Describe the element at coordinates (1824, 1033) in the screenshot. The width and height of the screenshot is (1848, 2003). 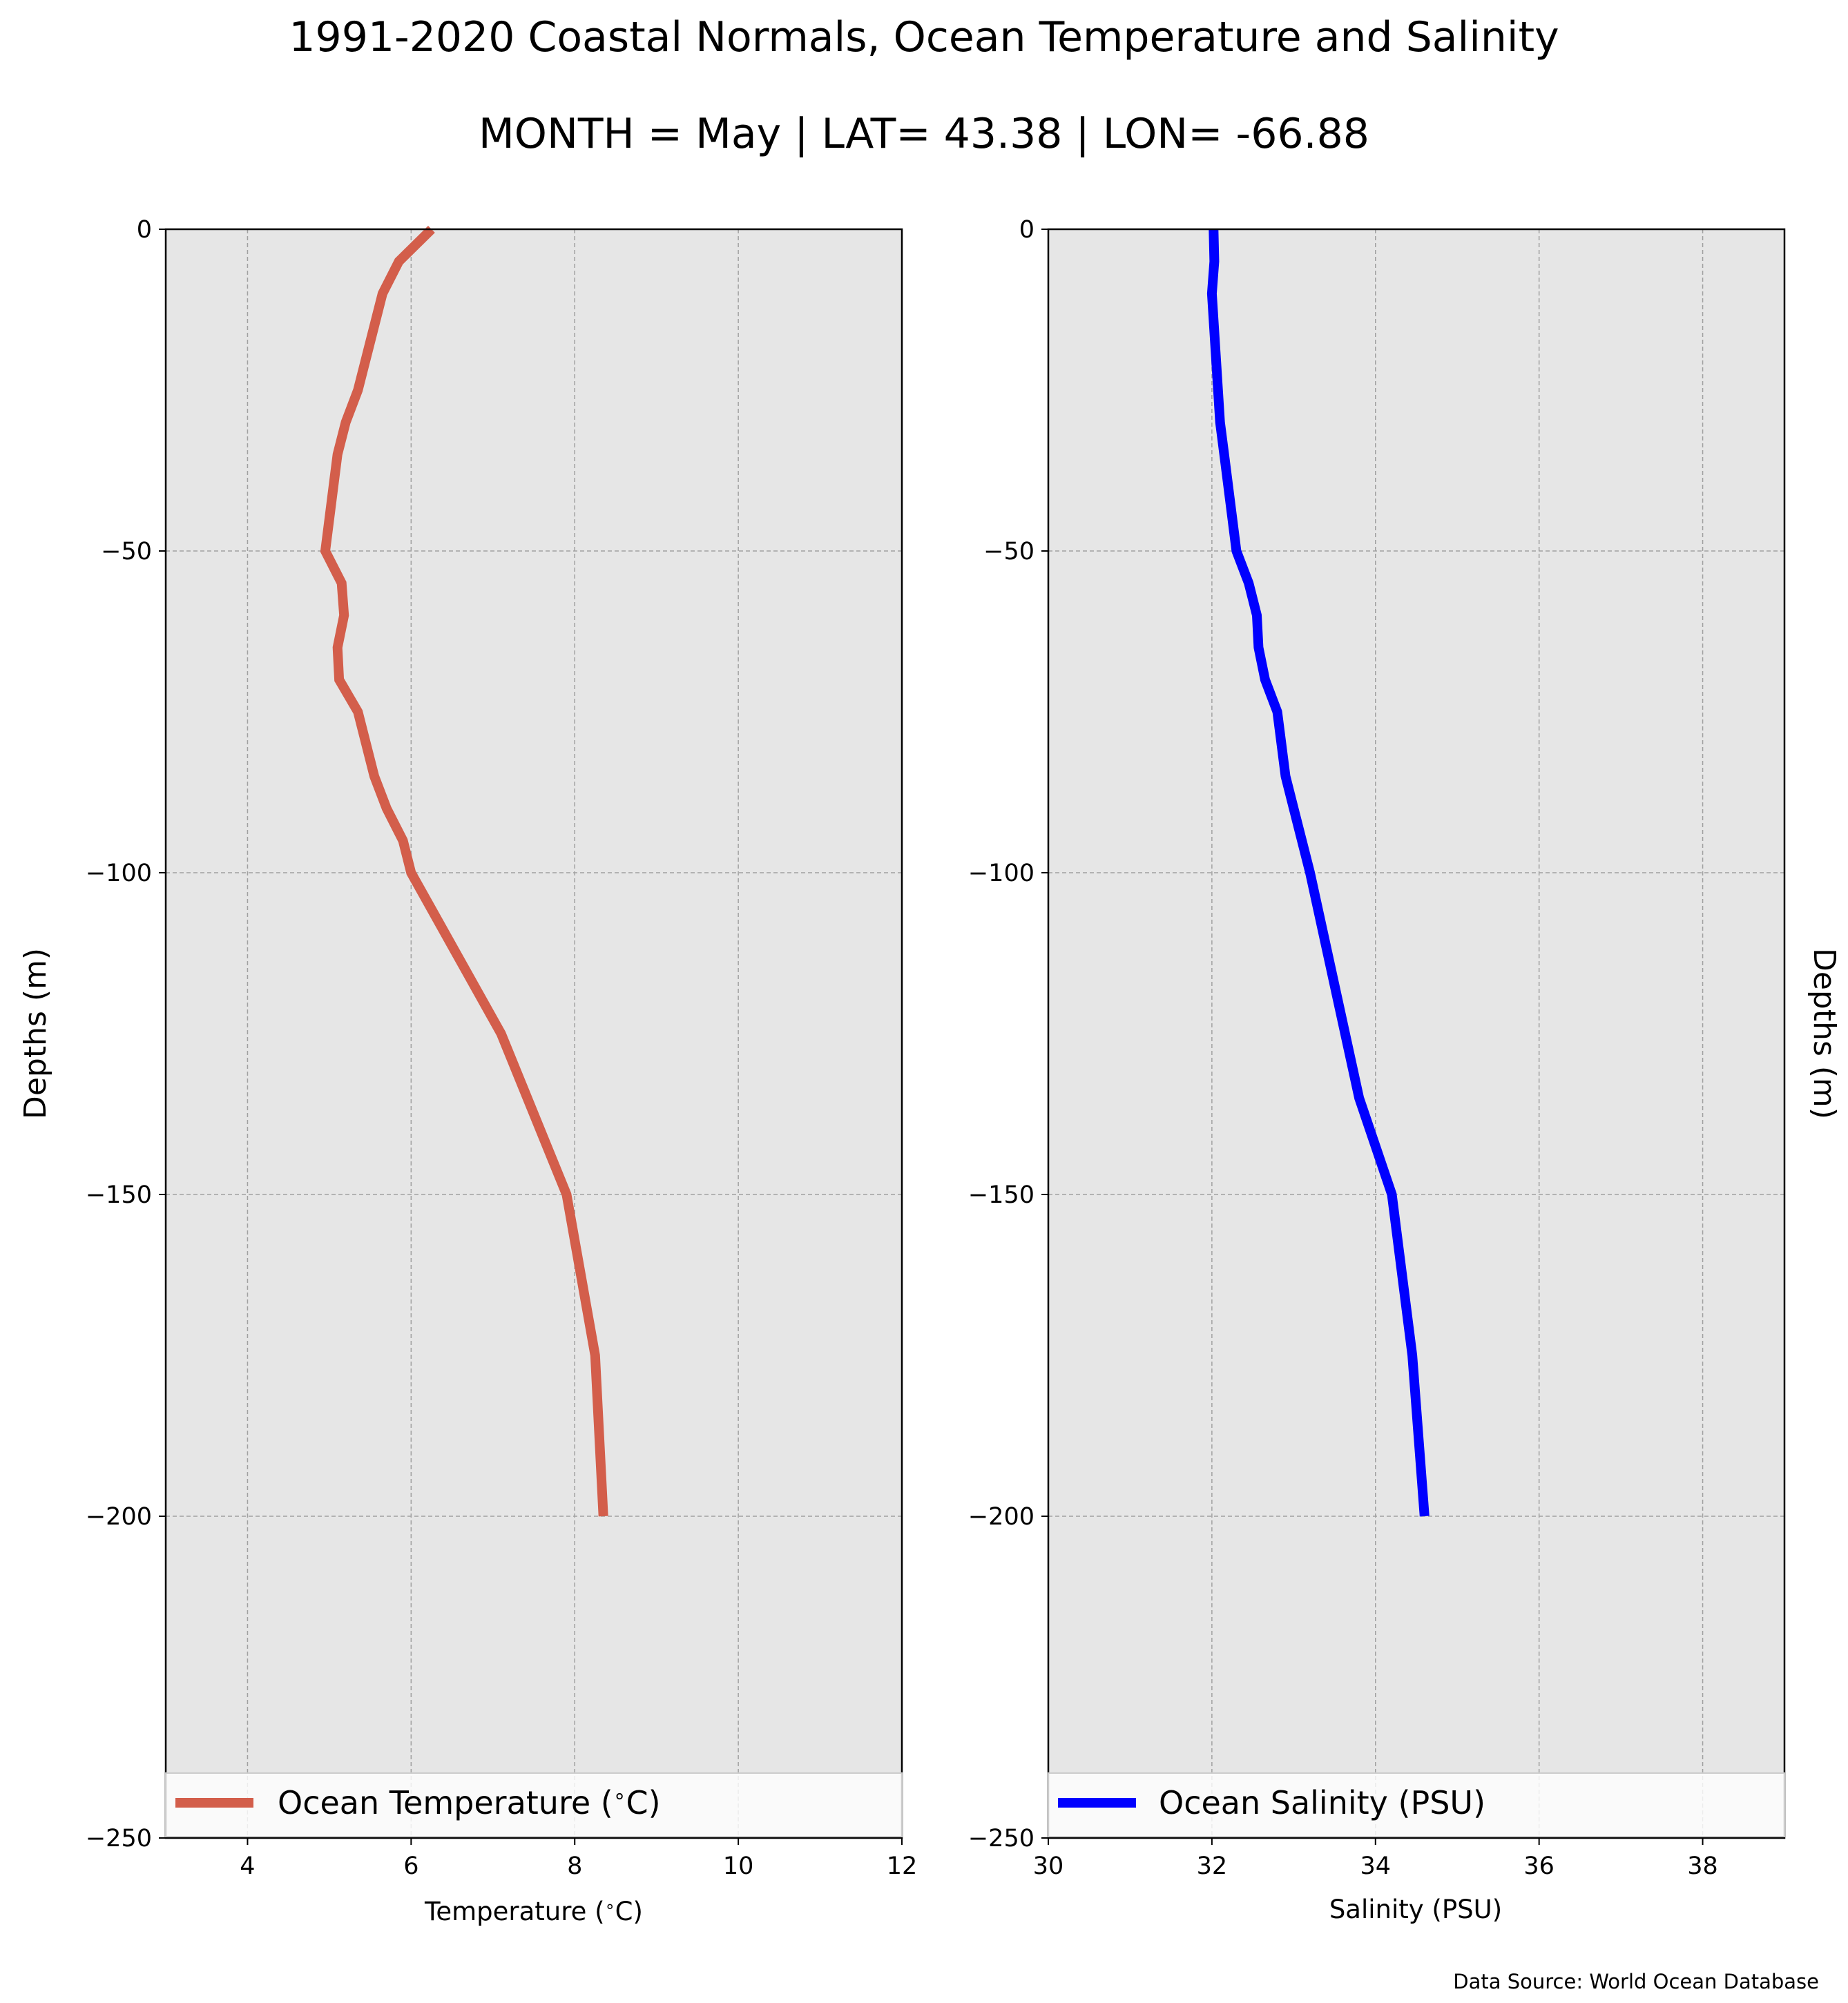
I see `salinity-y-axis-label: Depths (m)` at that location.